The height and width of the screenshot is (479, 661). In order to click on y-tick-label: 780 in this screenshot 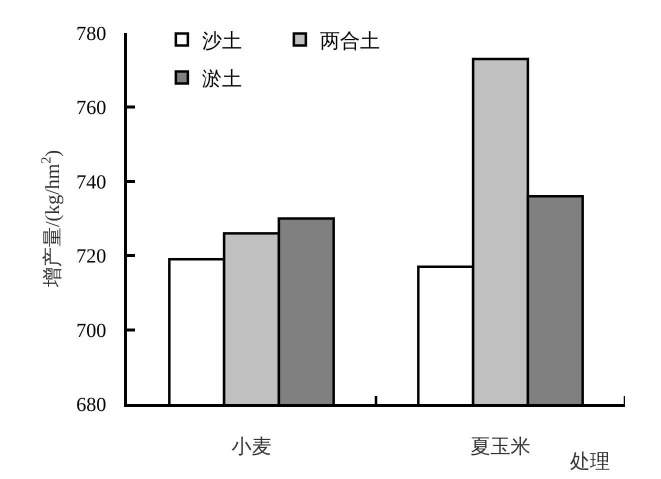, I will do `click(91, 34)`.